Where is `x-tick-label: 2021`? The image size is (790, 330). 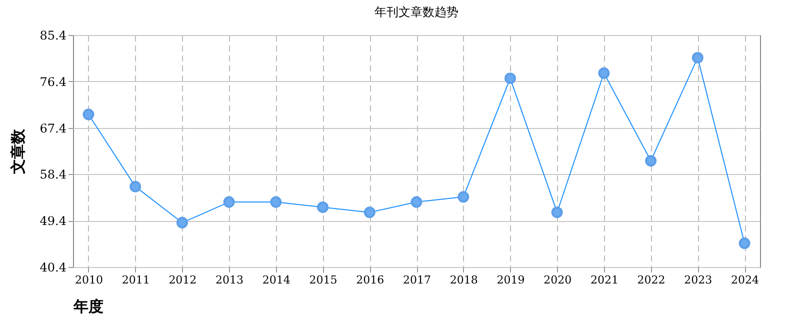 x-tick-label: 2021 is located at coordinates (604, 280).